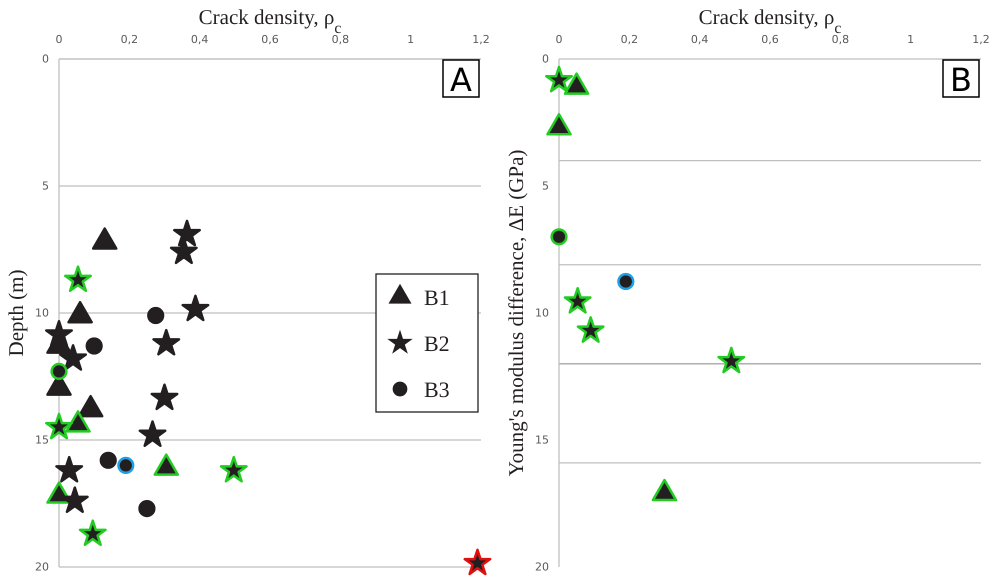 The width and height of the screenshot is (993, 578). I want to click on chart-title: A, so click(461, 80).